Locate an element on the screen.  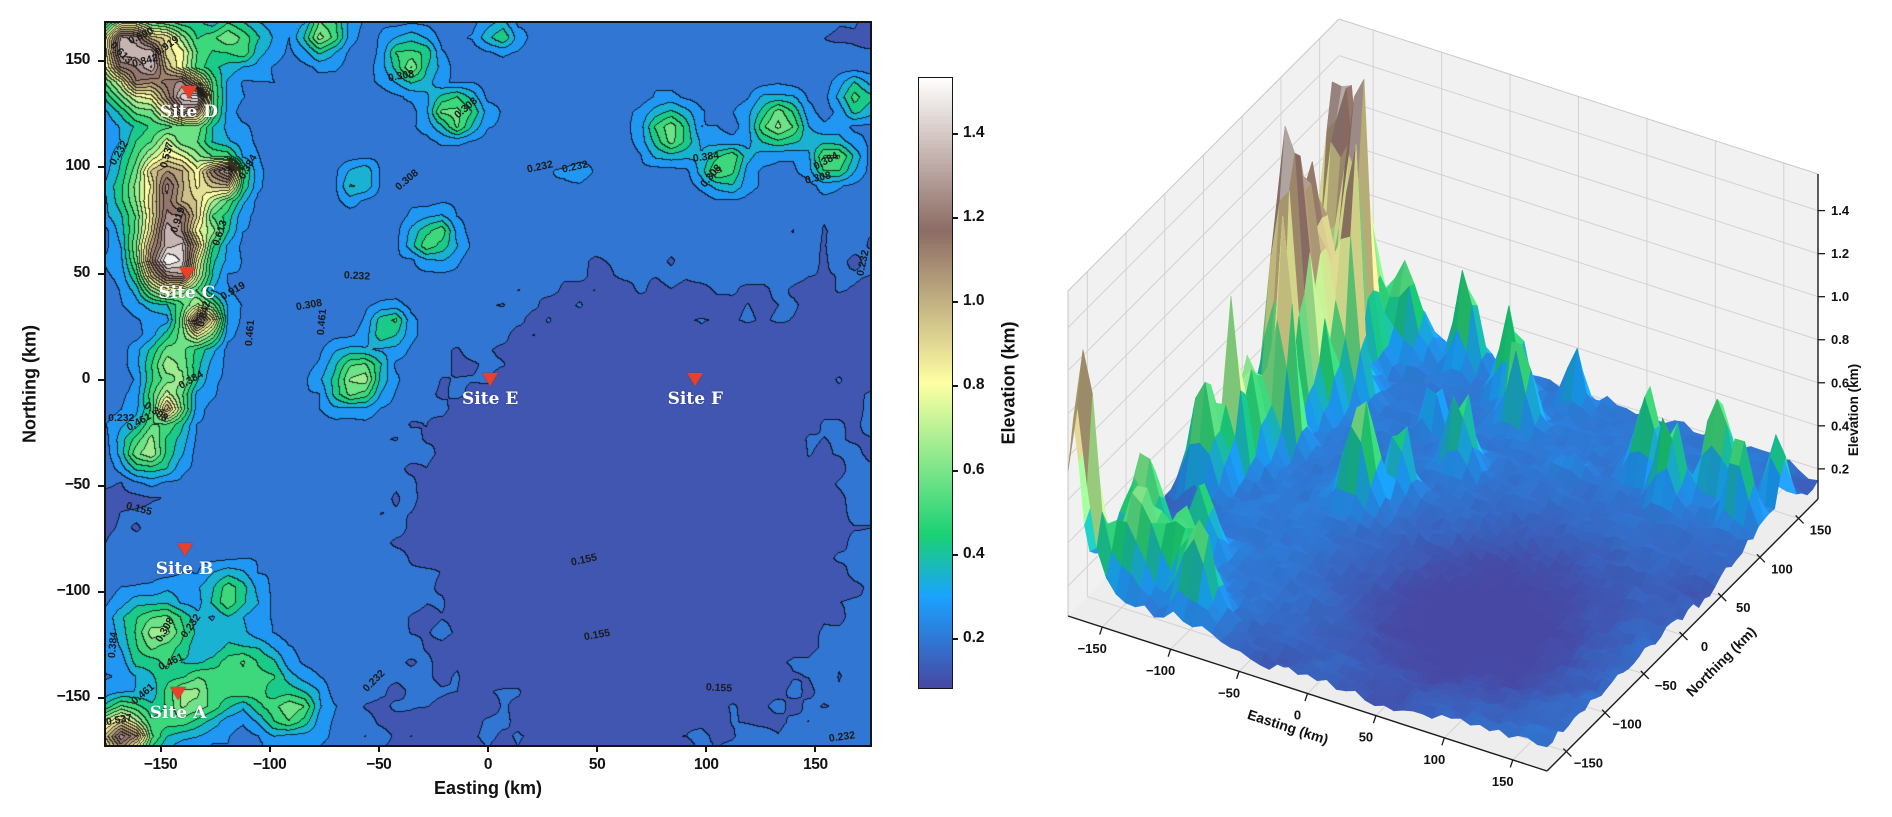
y-axis-title-3d: Northing (km) is located at coordinates (1721, 661).